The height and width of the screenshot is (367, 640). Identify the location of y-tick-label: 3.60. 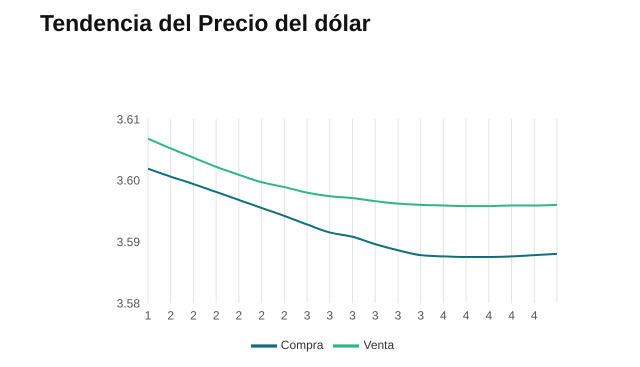
(128, 181).